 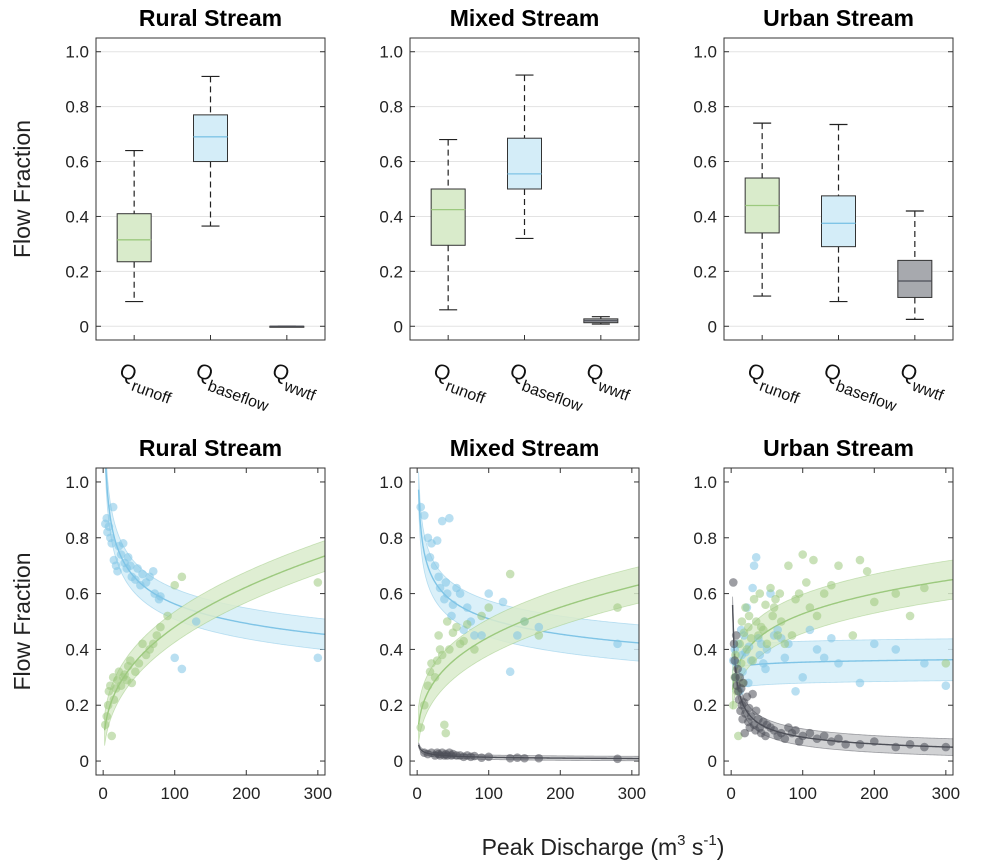 What do you see at coordinates (465, 393) in the screenshot?
I see `category-label-sub: runoff` at bounding box center [465, 393].